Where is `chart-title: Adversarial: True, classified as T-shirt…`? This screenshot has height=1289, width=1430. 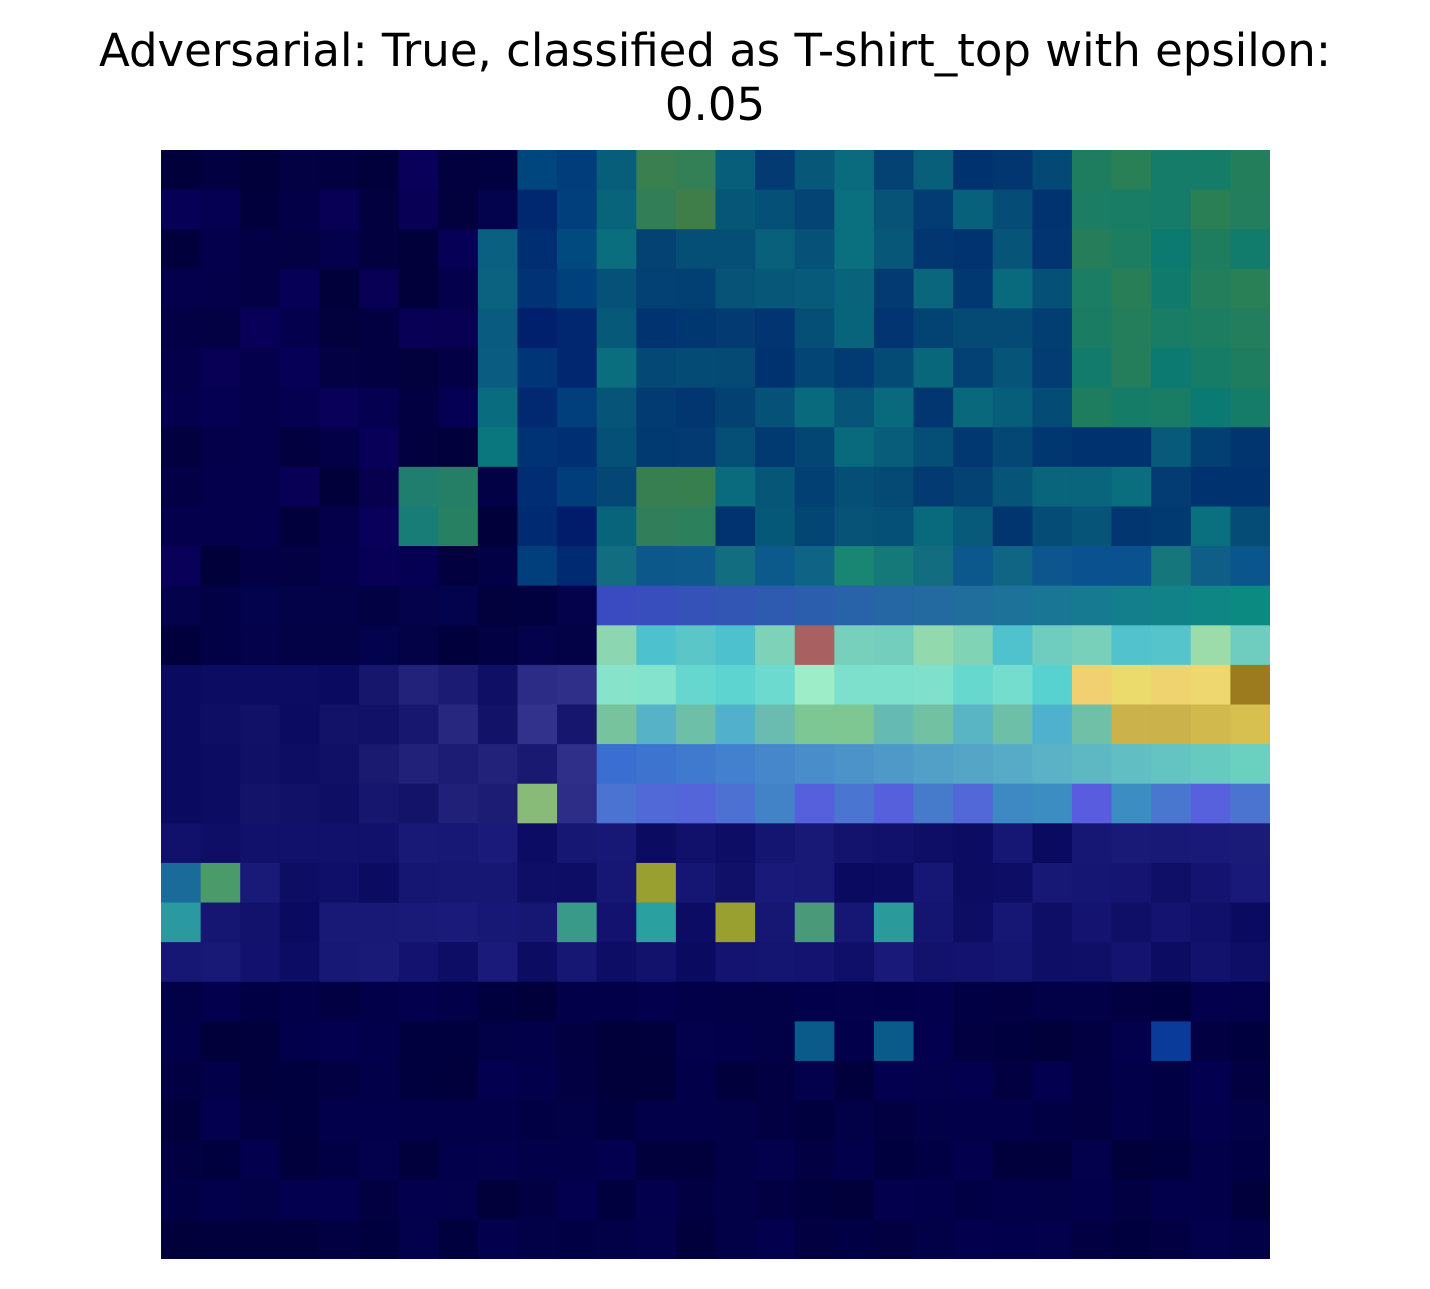 chart-title: Adversarial: True, classified as T-shirt… is located at coordinates (715, 78).